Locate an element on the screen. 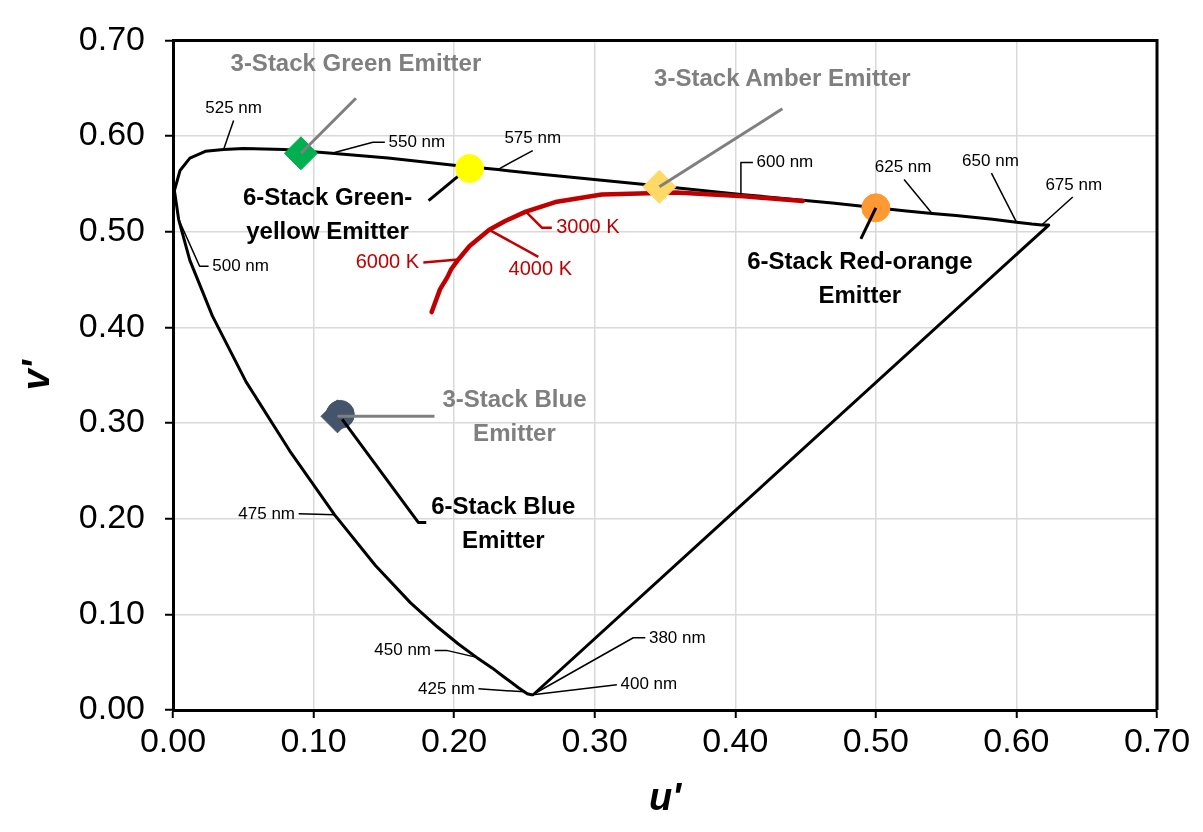  annotation: 425 nm is located at coordinates (446, 688).